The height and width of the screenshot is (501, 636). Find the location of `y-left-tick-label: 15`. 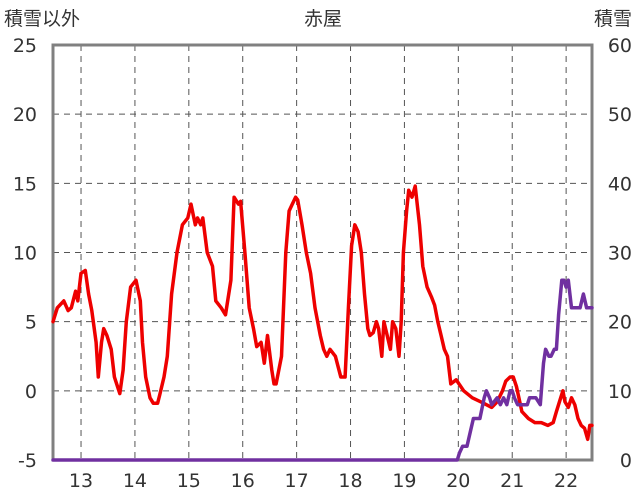

y-left-tick-label: 15 is located at coordinates (25, 184).